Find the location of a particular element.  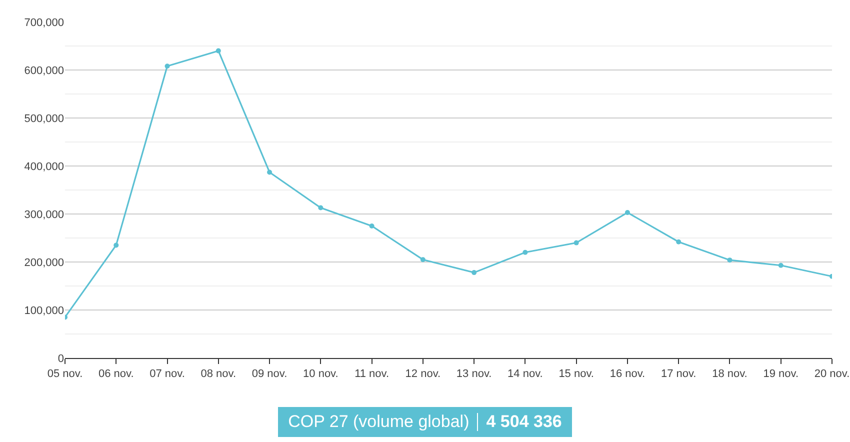

y-tick-label: 200,000 is located at coordinates (44, 262).